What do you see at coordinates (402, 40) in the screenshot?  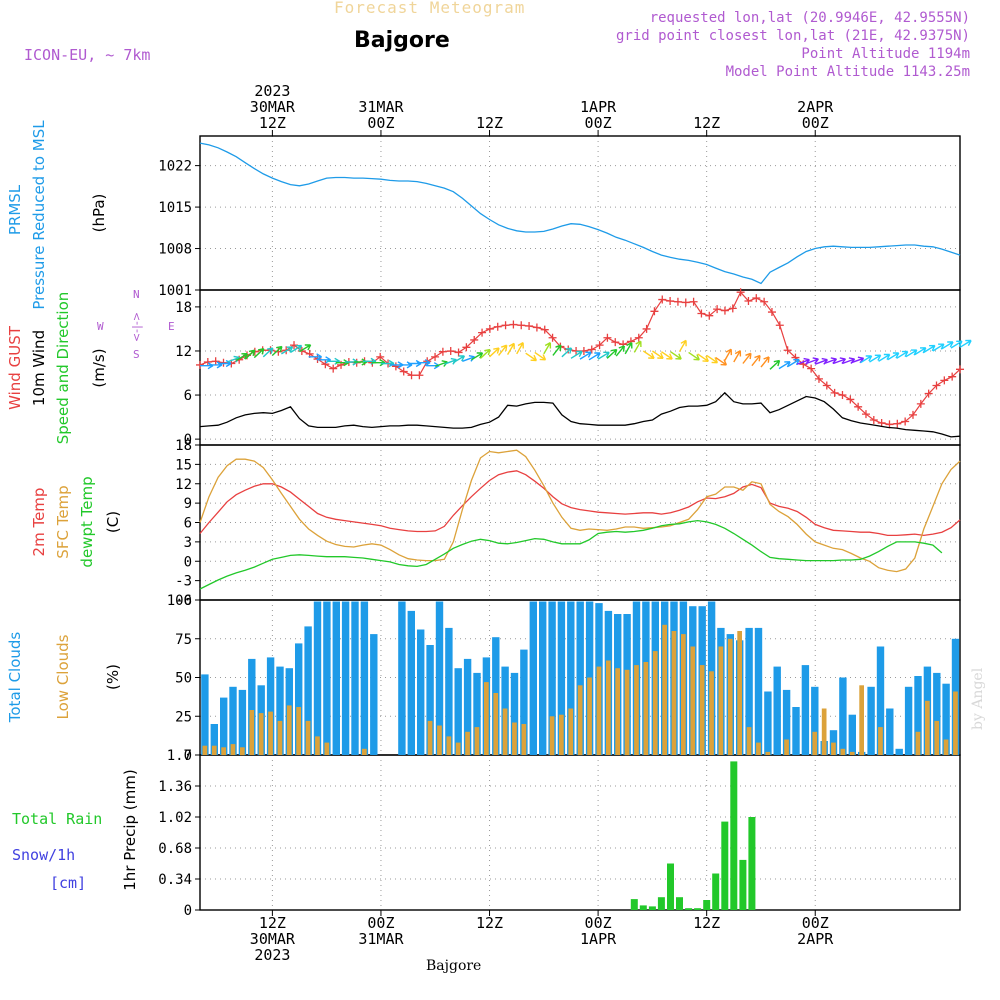 I see `location-title: Bajgore` at bounding box center [402, 40].